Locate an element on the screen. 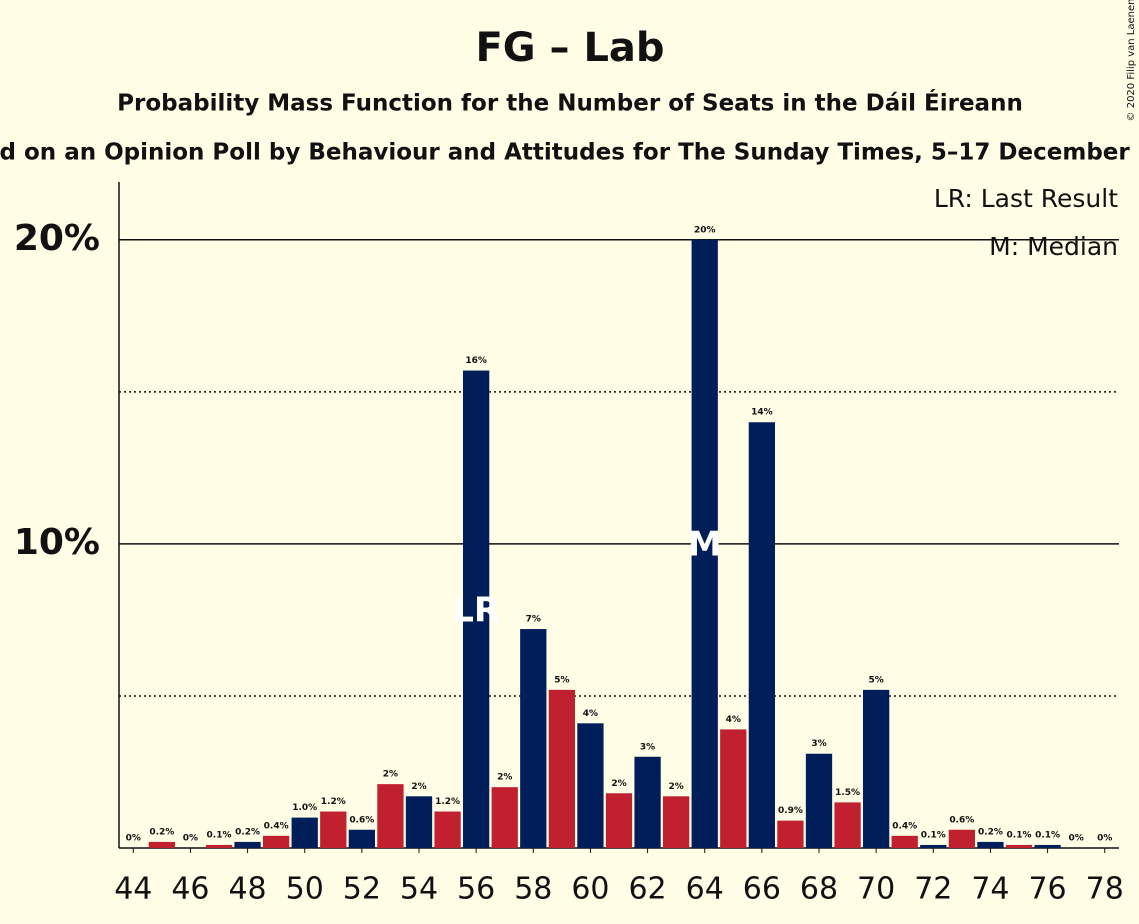 This screenshot has width=1139, height=924. x-tick-label: 72 is located at coordinates (933, 889).